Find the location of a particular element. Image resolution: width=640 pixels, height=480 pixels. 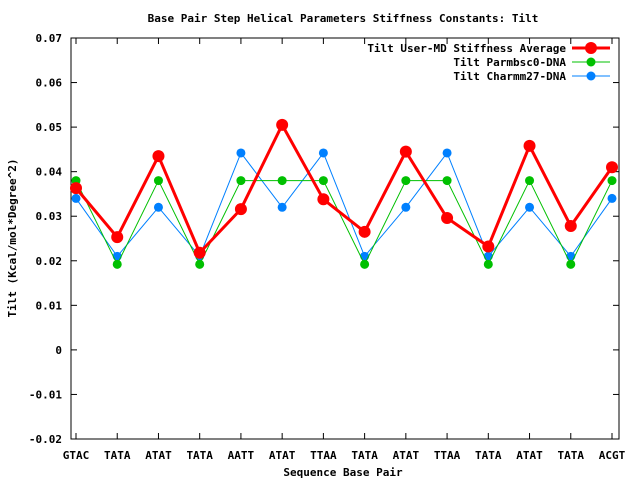

y-tick-label: 0.06 is located at coordinates (49, 83).